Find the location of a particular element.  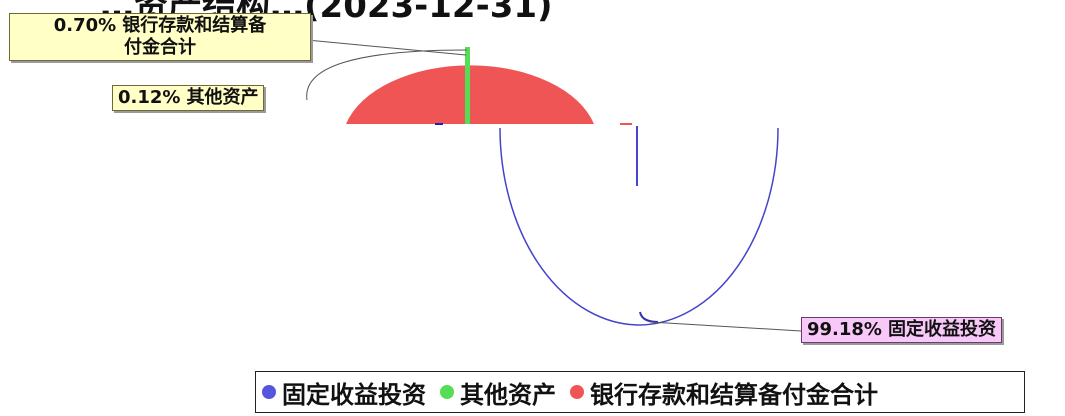

legend-label-other-assets: 其他资产 is located at coordinates (508, 394).